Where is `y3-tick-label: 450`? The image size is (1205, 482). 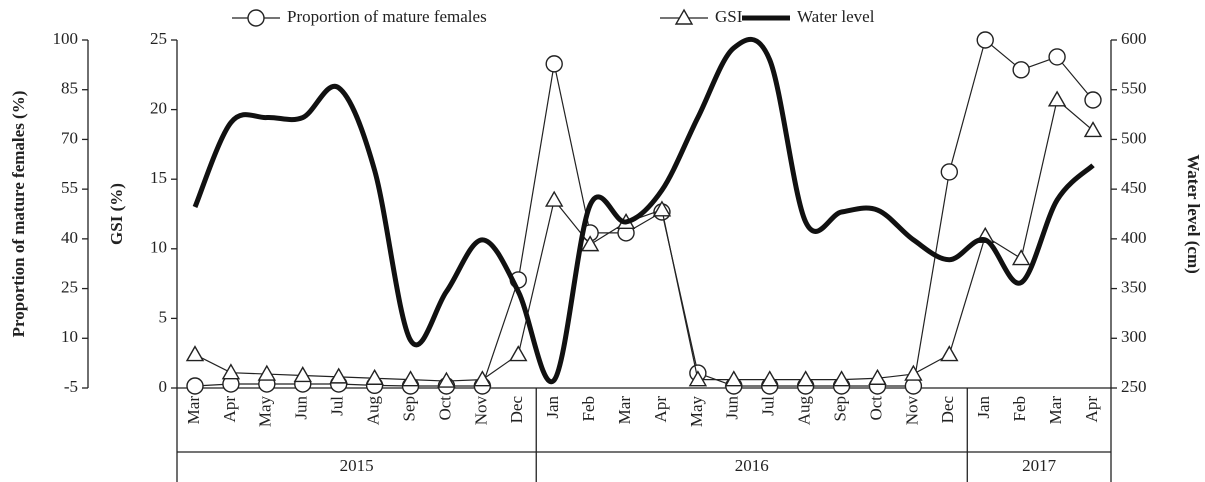
y3-tick-label: 450 is located at coordinates (1134, 187).